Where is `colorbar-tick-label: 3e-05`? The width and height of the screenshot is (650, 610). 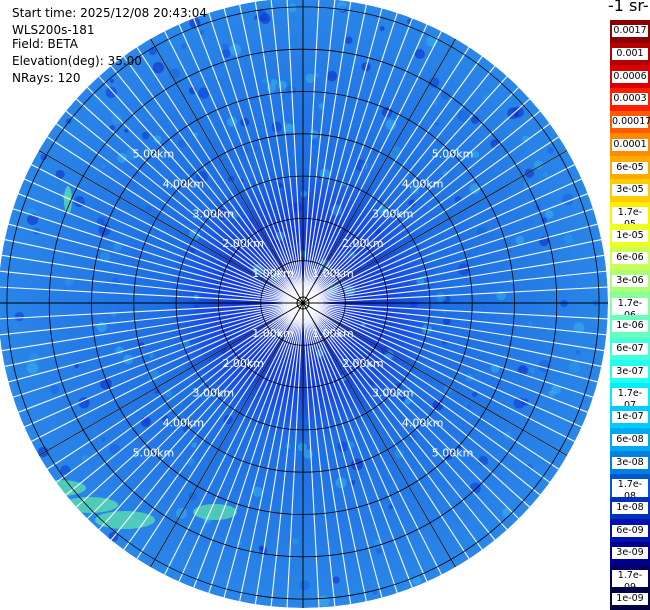
colorbar-tick-label: 3e-05 is located at coordinates (630, 190).